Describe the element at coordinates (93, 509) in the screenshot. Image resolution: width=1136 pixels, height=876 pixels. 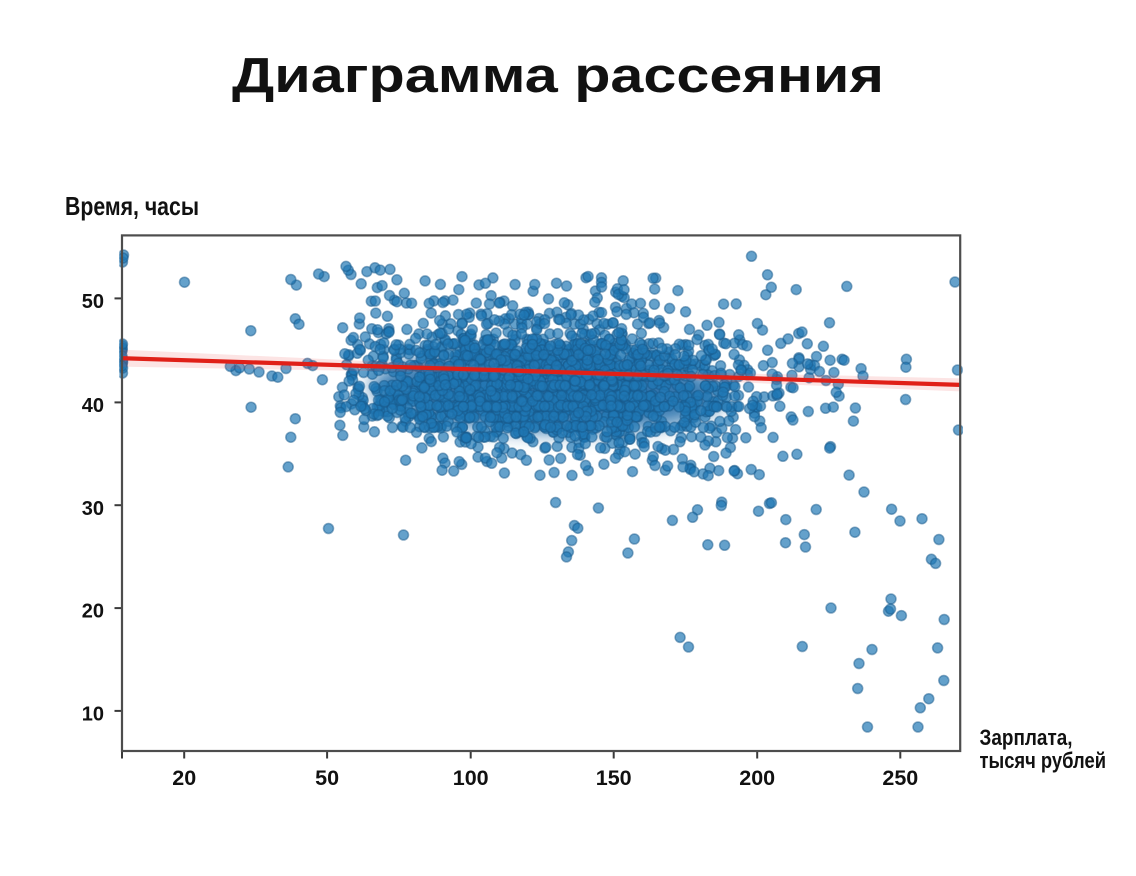
I see `svg-text: 30` at that location.